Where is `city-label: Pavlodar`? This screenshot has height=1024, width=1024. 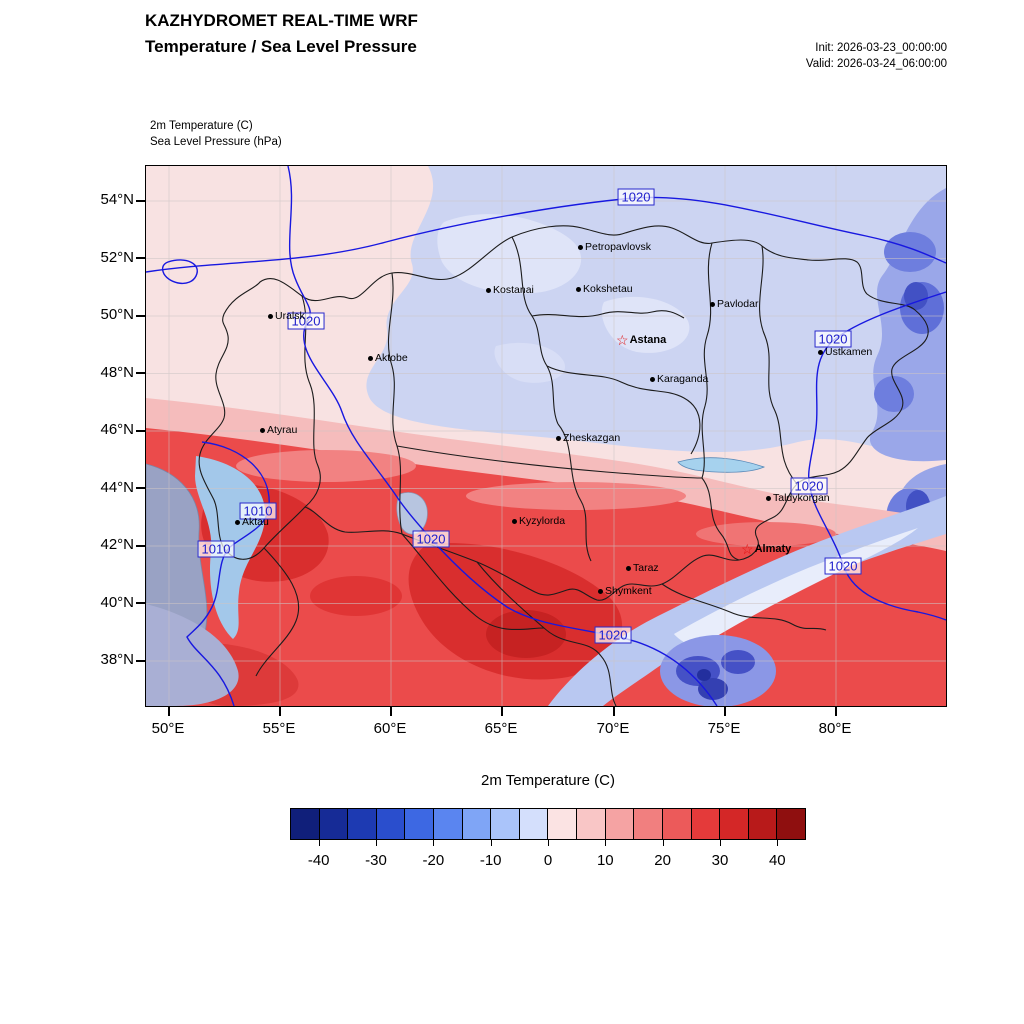
city-label: Pavlodar is located at coordinates (738, 304).